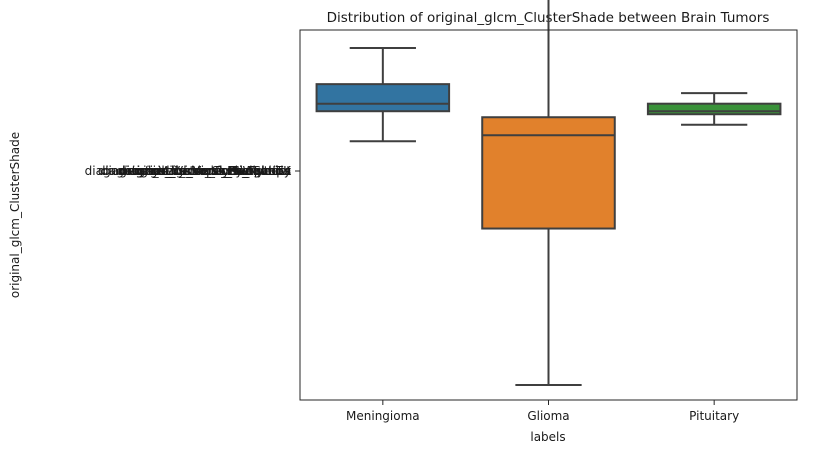  Describe the element at coordinates (548, 416) in the screenshot. I see `x-tick-label-glioma: Glioma` at that location.